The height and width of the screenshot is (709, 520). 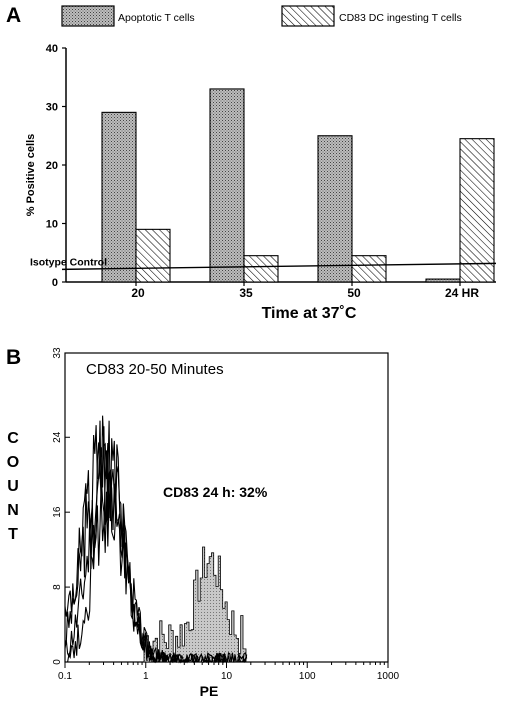 What do you see at coordinates (400, 18) in the screenshot?
I see `legend-label-cd83: CD83 DC ingesting T cells` at bounding box center [400, 18].